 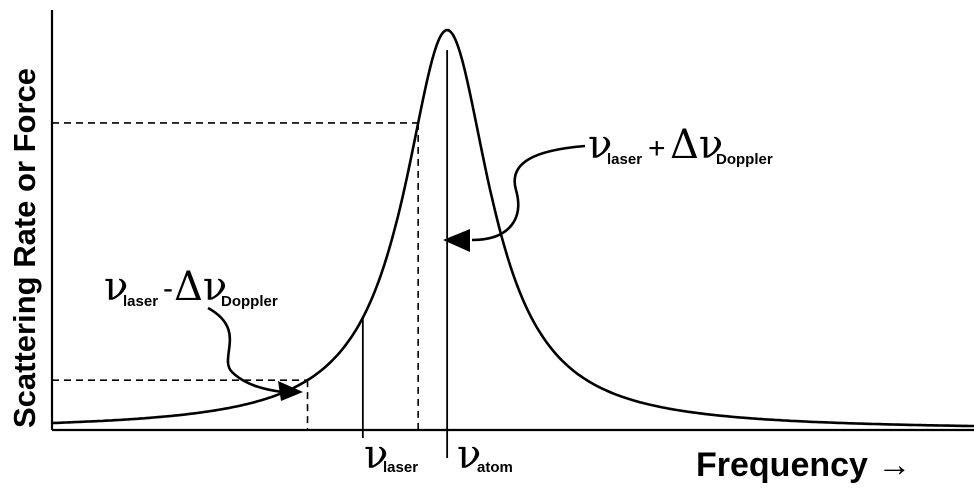 I want to click on plus-doppler-arrow, so click(x=528, y=193).